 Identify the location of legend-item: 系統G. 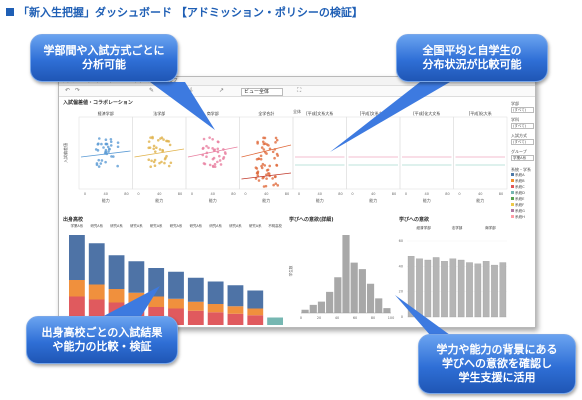
(518, 211).